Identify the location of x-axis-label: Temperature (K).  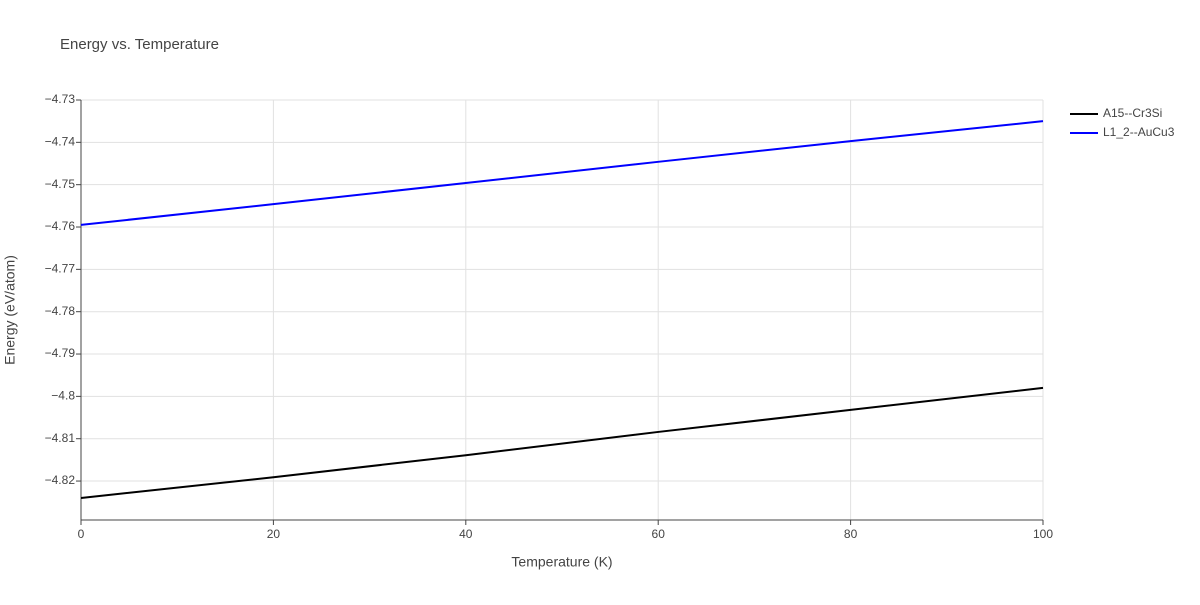
(561, 562).